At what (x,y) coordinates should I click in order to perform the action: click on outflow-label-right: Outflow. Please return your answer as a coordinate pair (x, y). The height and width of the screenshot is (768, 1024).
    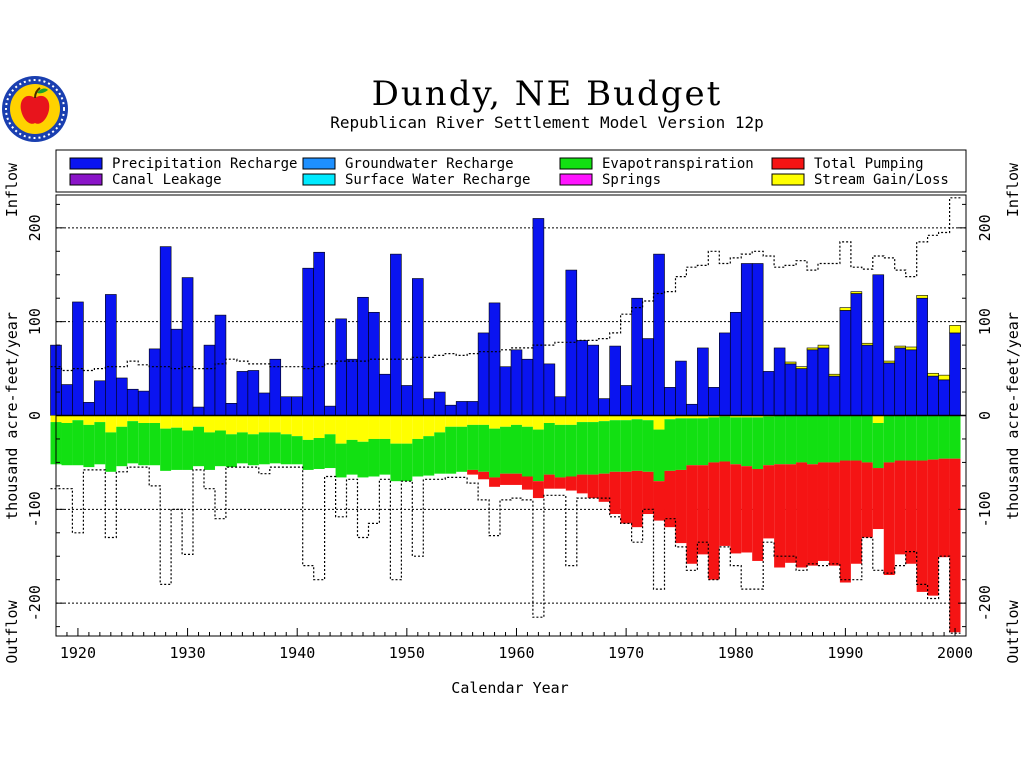
    Looking at the image, I should click on (1013, 631).